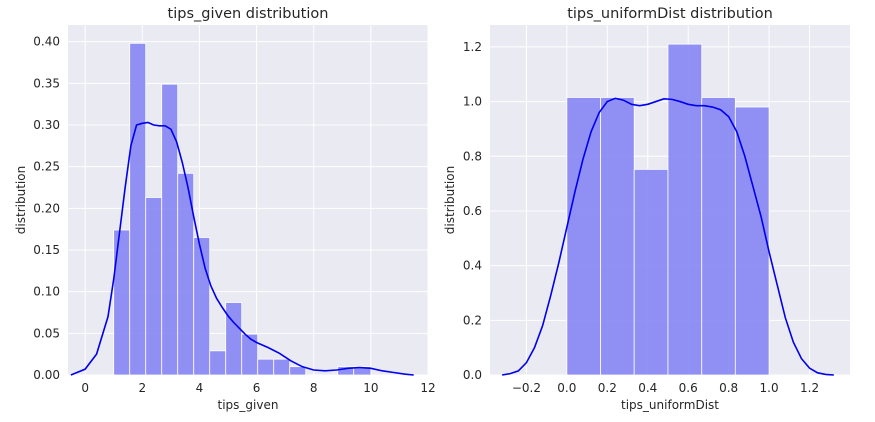  I want to click on chart-title: tips_given distribution, so click(248, 14).